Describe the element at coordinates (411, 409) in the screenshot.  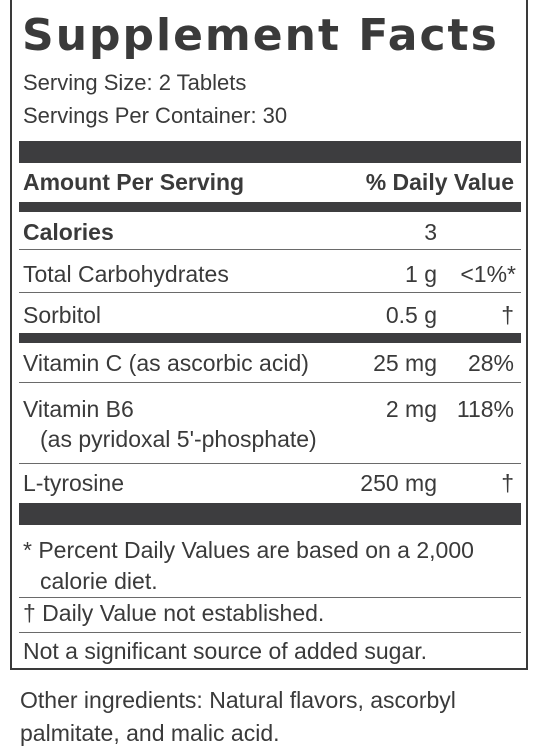
I see `row-vitamin-b6-amount: 2 mg` at that location.